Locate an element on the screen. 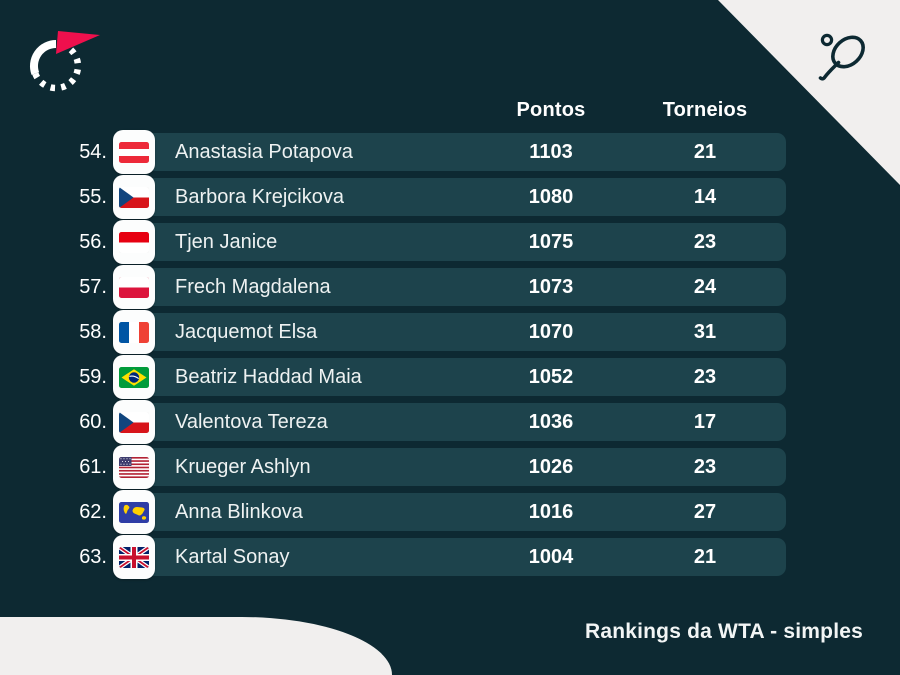  indonesia-flag is located at coordinates (134, 242).